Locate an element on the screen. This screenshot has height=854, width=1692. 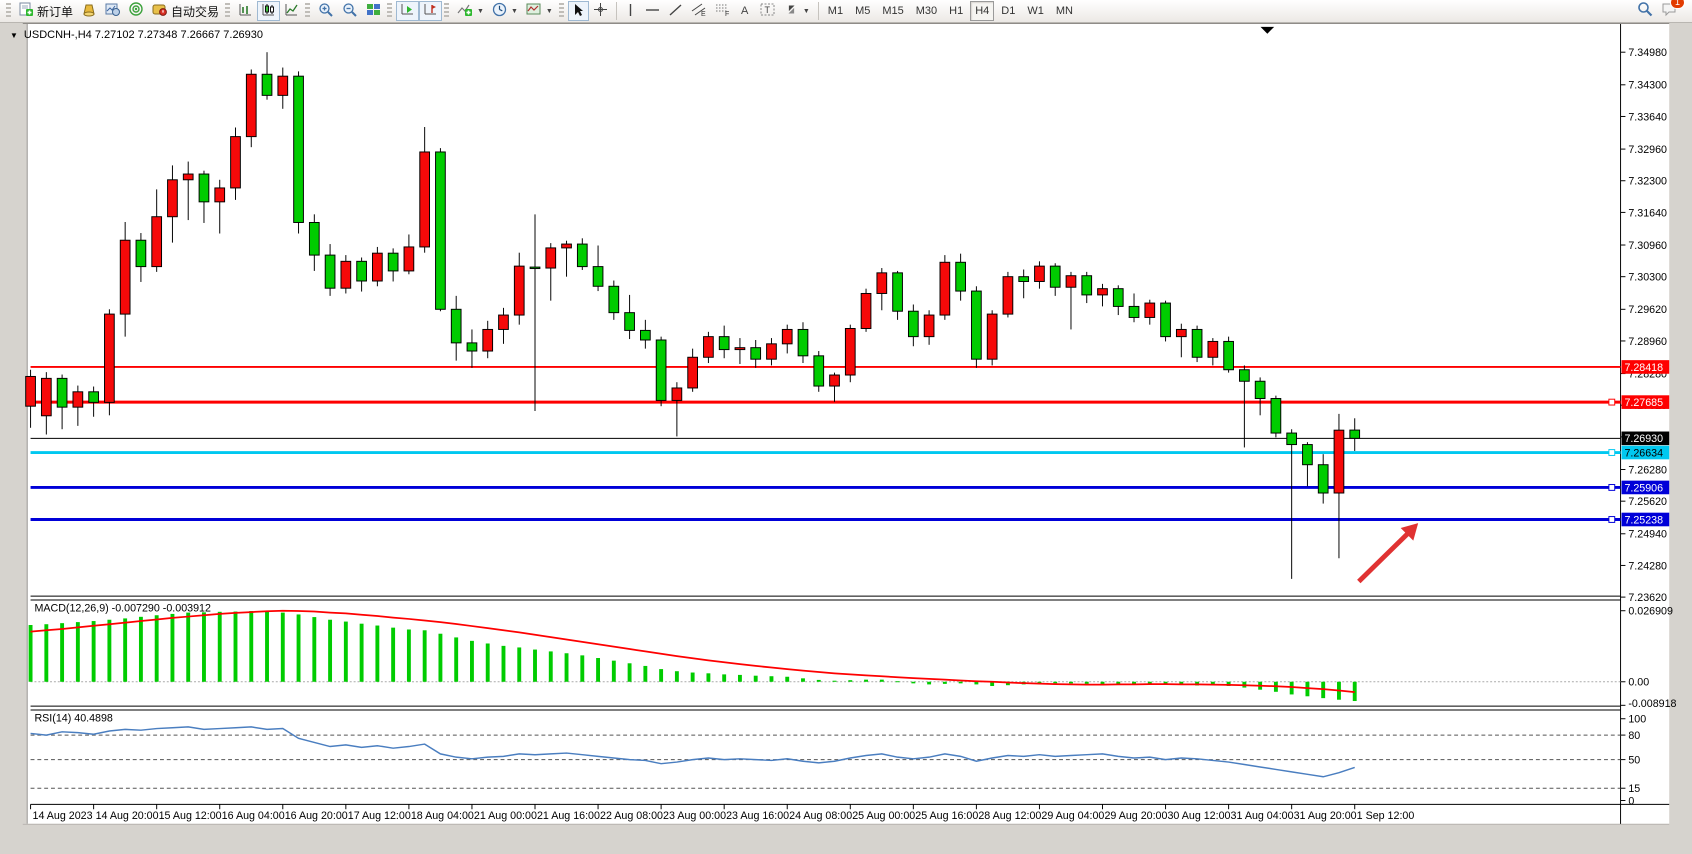
vertical-line-icon is located at coordinates (630, 11).